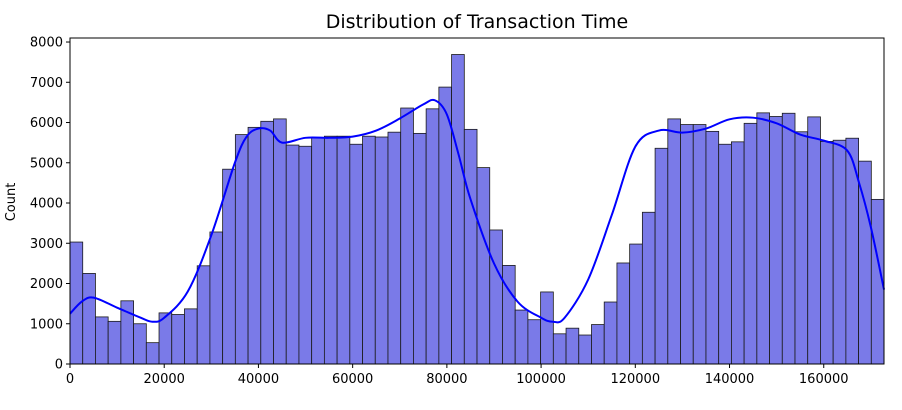 Image resolution: width=902 pixels, height=410 pixels. Describe the element at coordinates (446, 379) in the screenshot. I see `x-tick-label: 80000` at that location.